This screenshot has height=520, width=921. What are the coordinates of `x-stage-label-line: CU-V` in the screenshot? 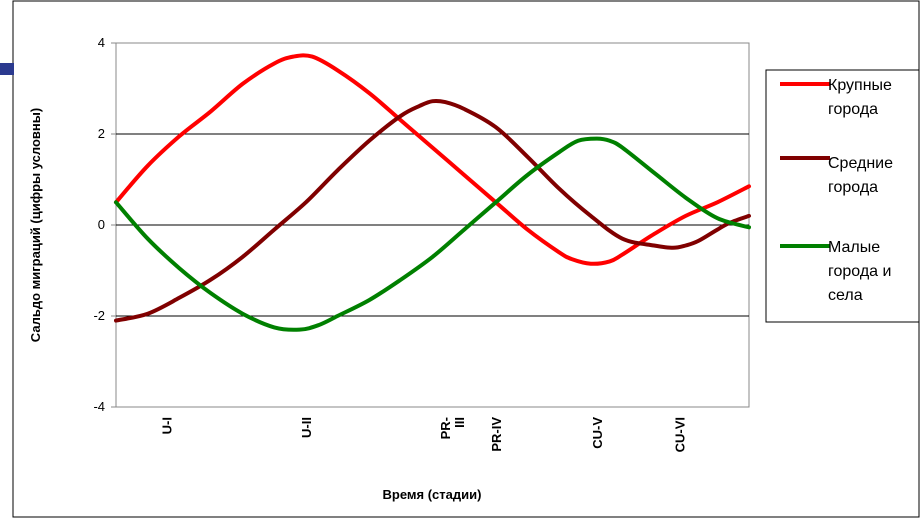 It's located at (597, 433).